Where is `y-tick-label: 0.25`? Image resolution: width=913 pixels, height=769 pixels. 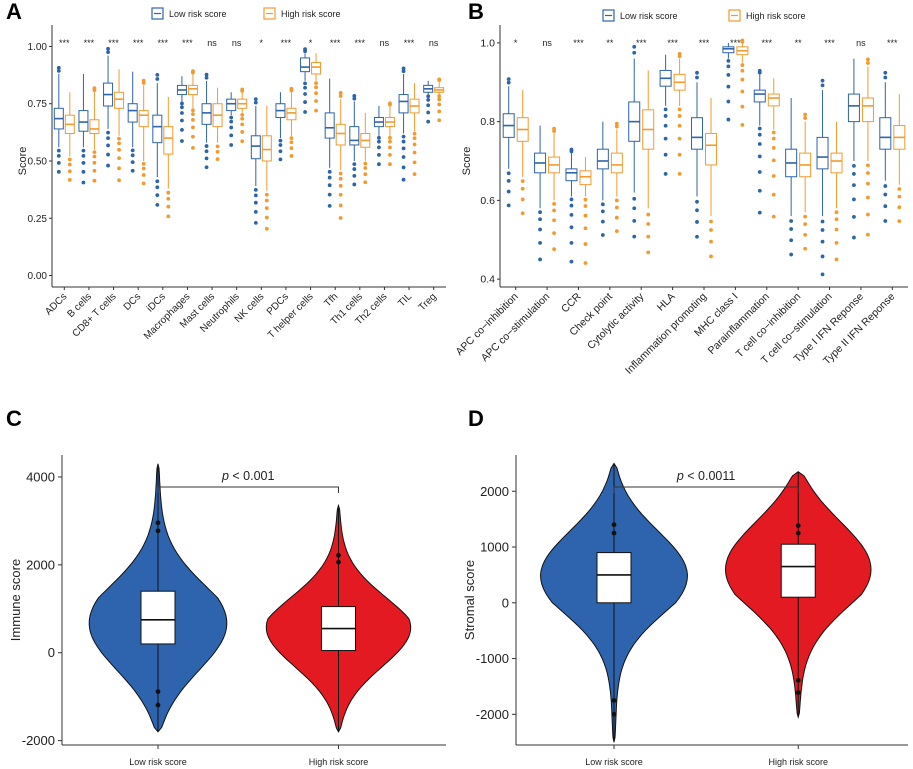 y-tick-label: 0.25 is located at coordinates (38, 219).